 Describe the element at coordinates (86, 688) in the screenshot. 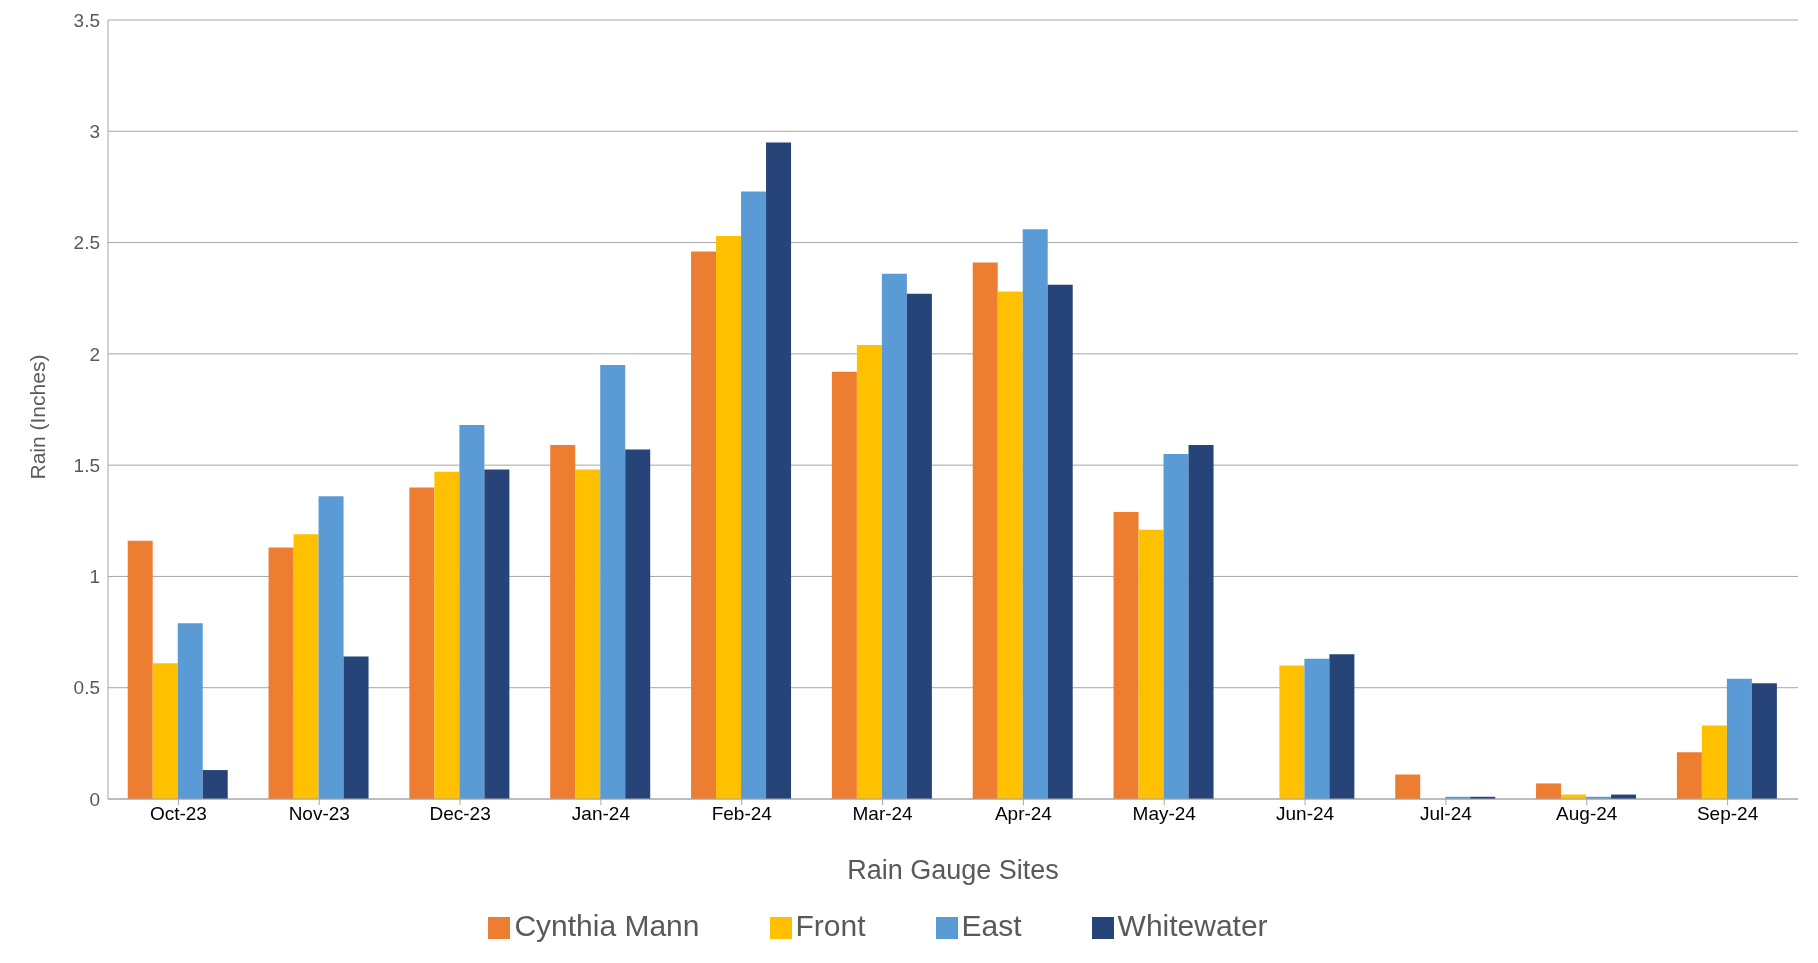

I see `y-tick-label: 0.5` at that location.